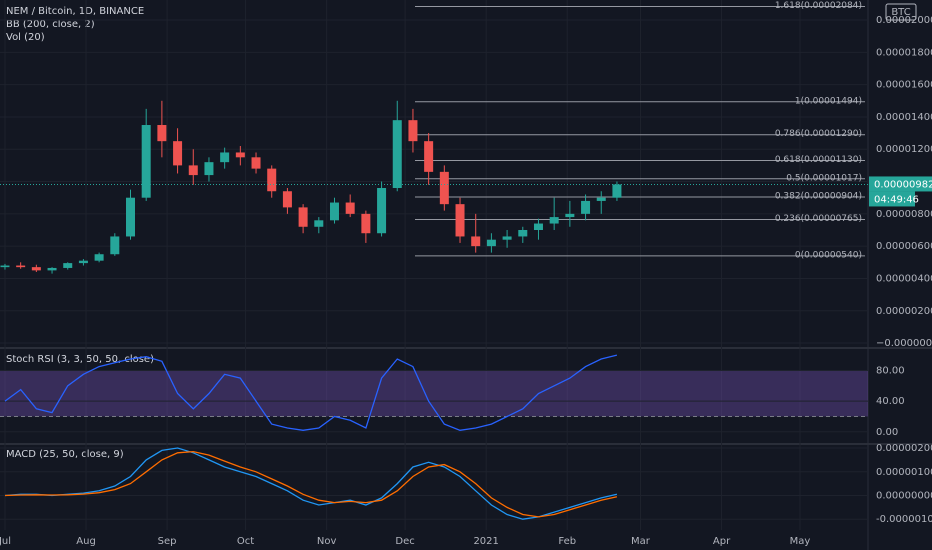 The image size is (932, 550). Describe the element at coordinates (818, 134) in the screenshot. I see `fib-label: 0.786(0.00001290)` at that location.